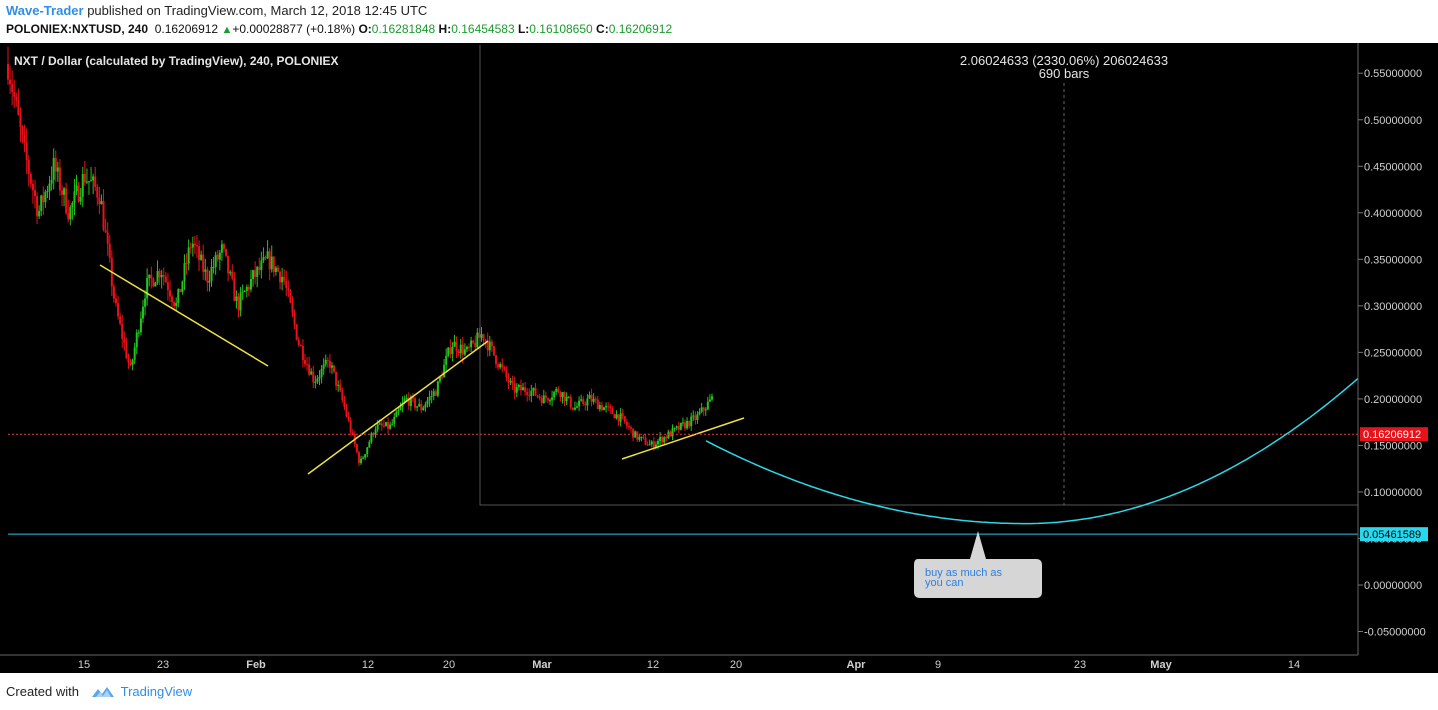 This screenshot has width=1438, height=710. What do you see at coordinates (1393, 307) in the screenshot?
I see `y-tick-label: 0.30000000` at bounding box center [1393, 307].